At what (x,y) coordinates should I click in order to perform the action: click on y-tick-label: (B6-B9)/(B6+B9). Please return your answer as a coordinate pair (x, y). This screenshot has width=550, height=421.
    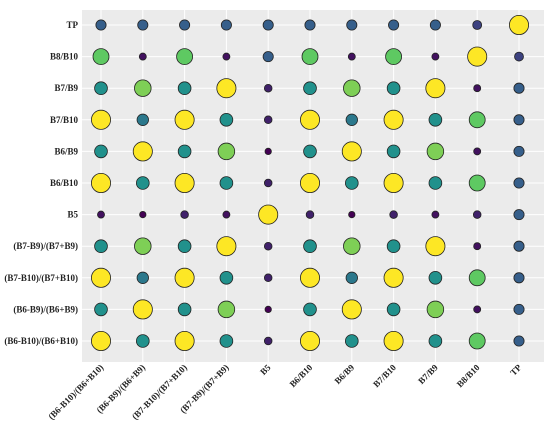
    Looking at the image, I should click on (45, 309).